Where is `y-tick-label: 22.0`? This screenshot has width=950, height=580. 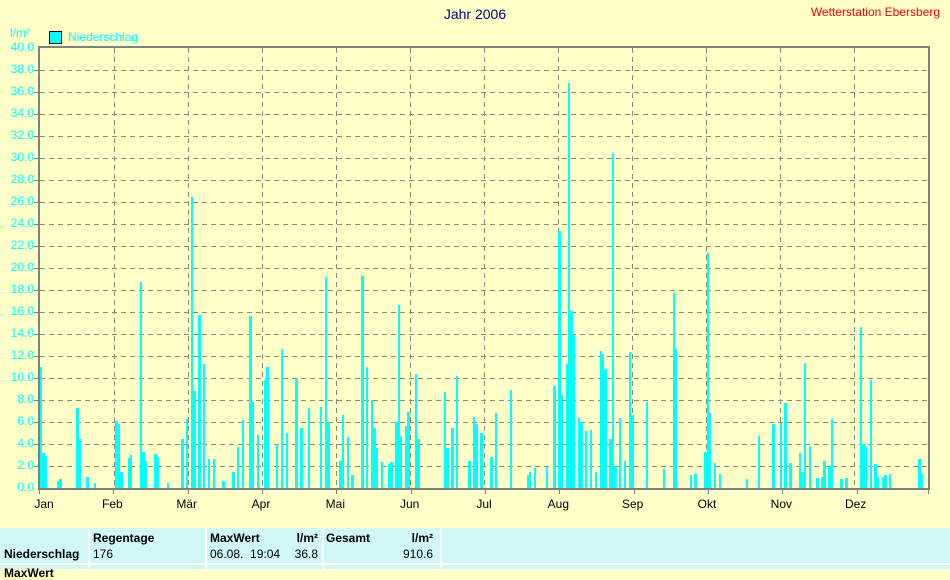
y-tick-label: 22.0 is located at coordinates (22, 245).